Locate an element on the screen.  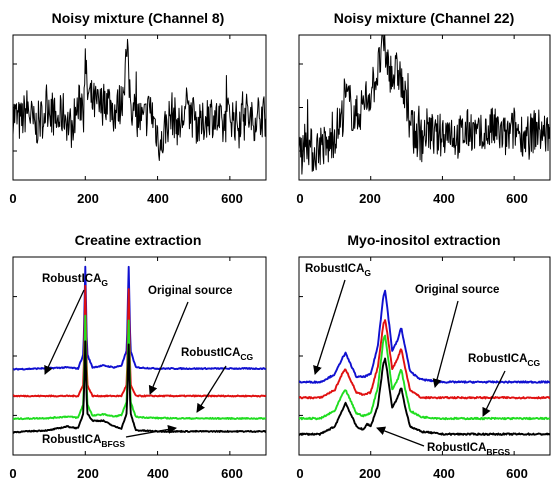
chart-4-series-robustica-bfgs is located at coordinates (424, 396).